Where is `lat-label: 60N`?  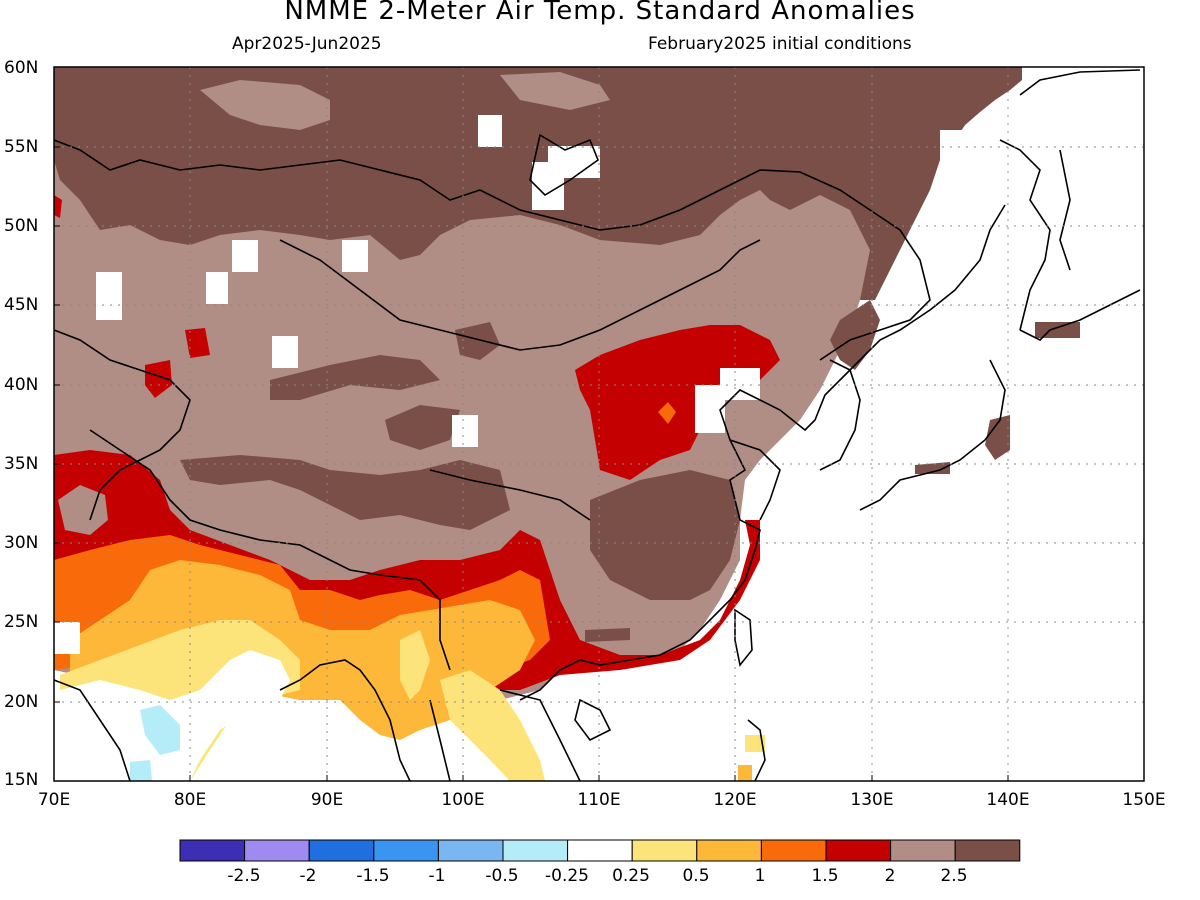 lat-label: 60N is located at coordinates (21, 68).